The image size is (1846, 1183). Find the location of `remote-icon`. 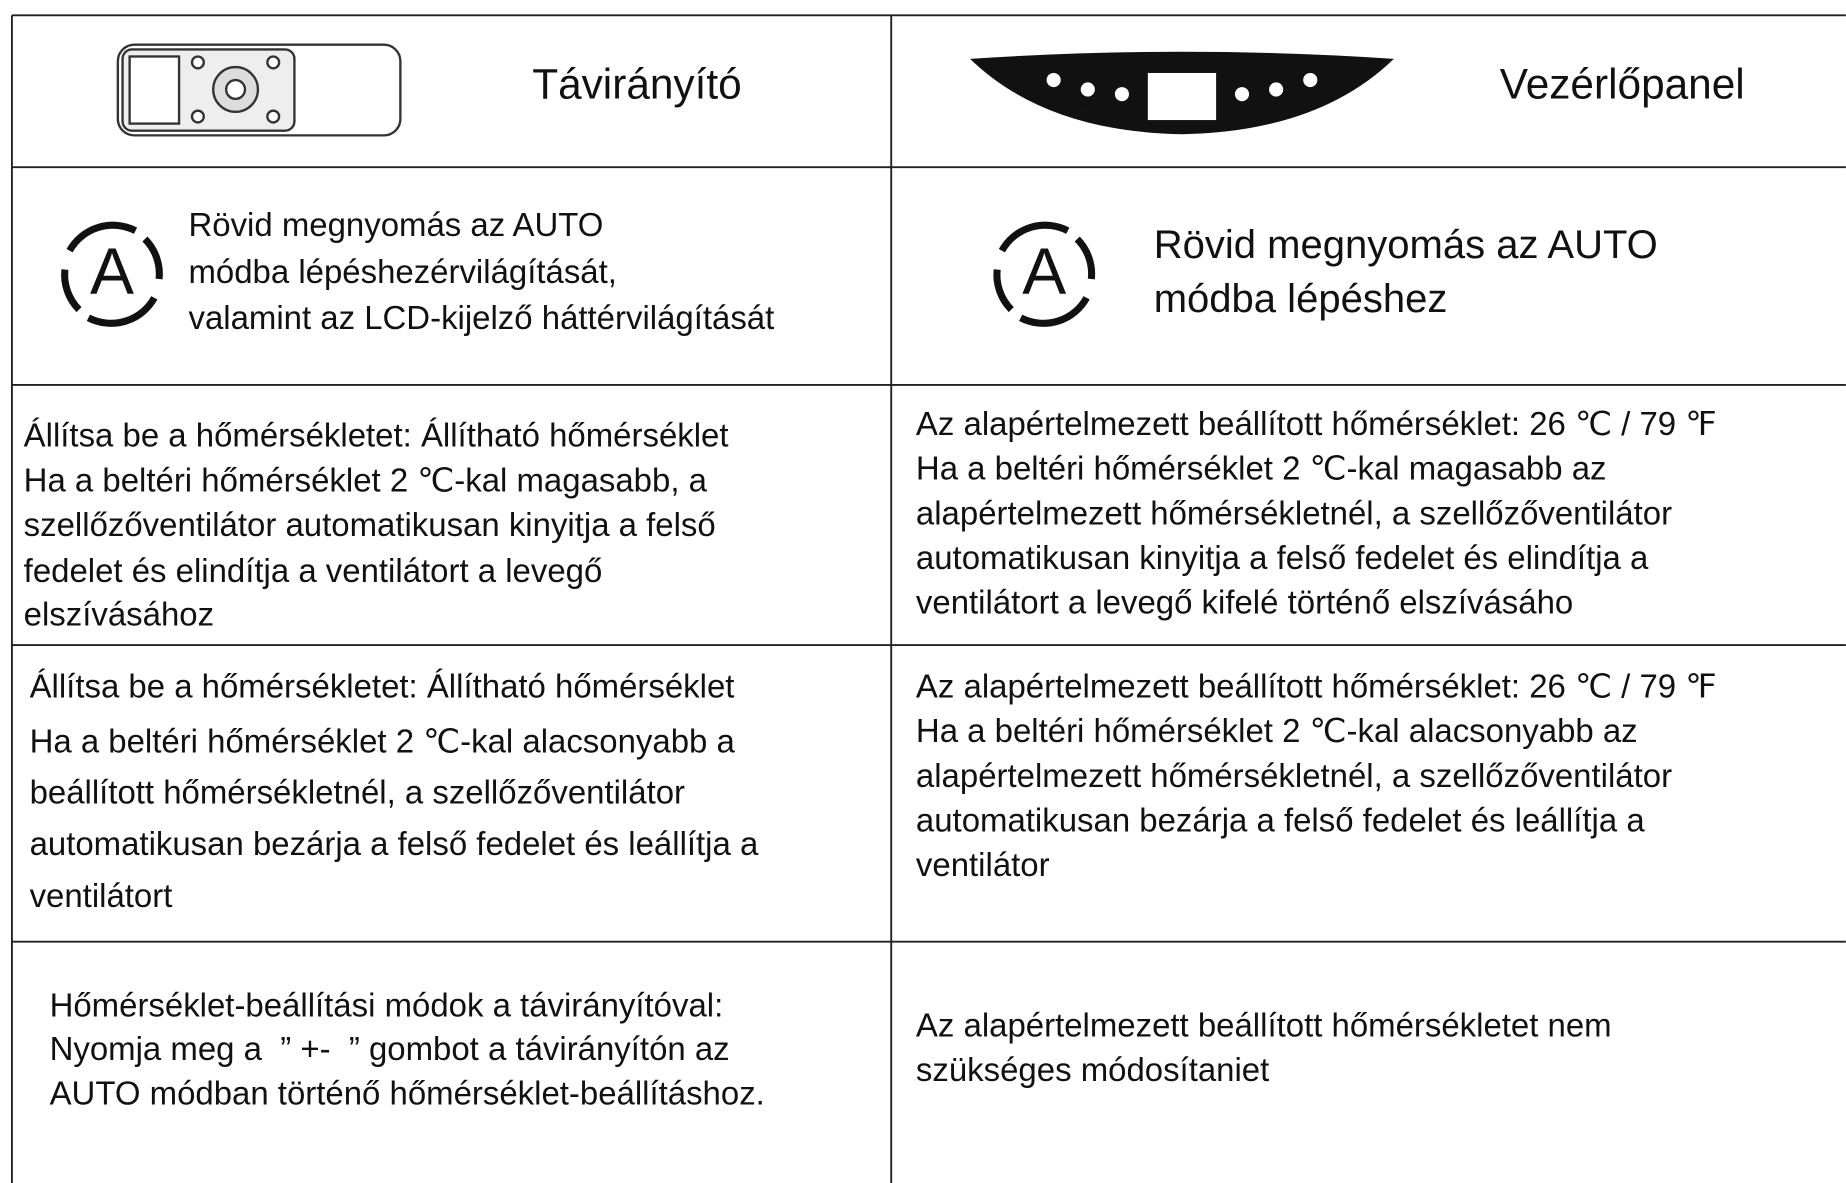

remote-icon is located at coordinates (259, 90).